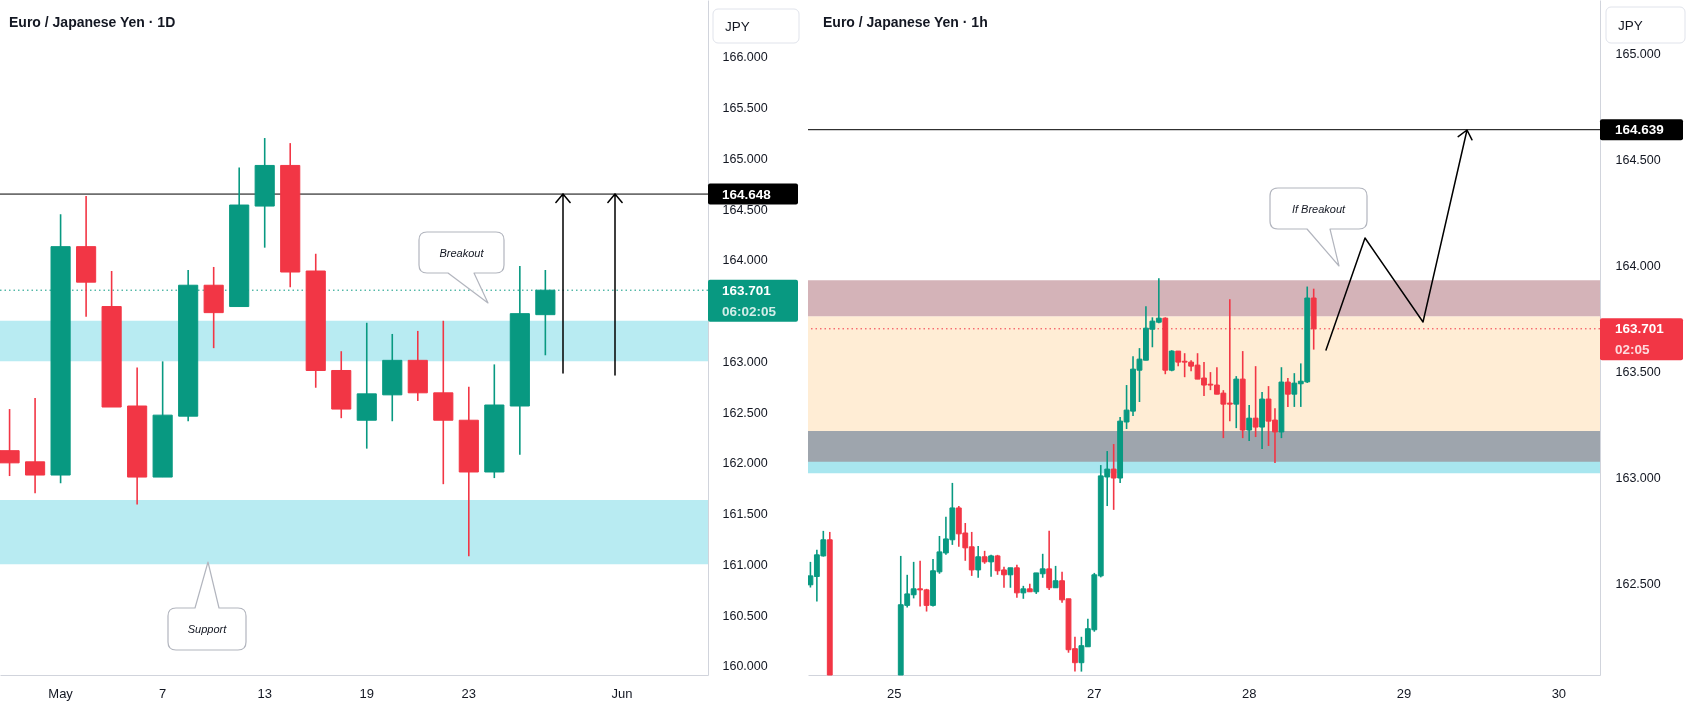 This screenshot has height=717, width=1693. What do you see at coordinates (749, 300) in the screenshot?
I see `ref-line-label: 163.701 06:02:05` at bounding box center [749, 300].